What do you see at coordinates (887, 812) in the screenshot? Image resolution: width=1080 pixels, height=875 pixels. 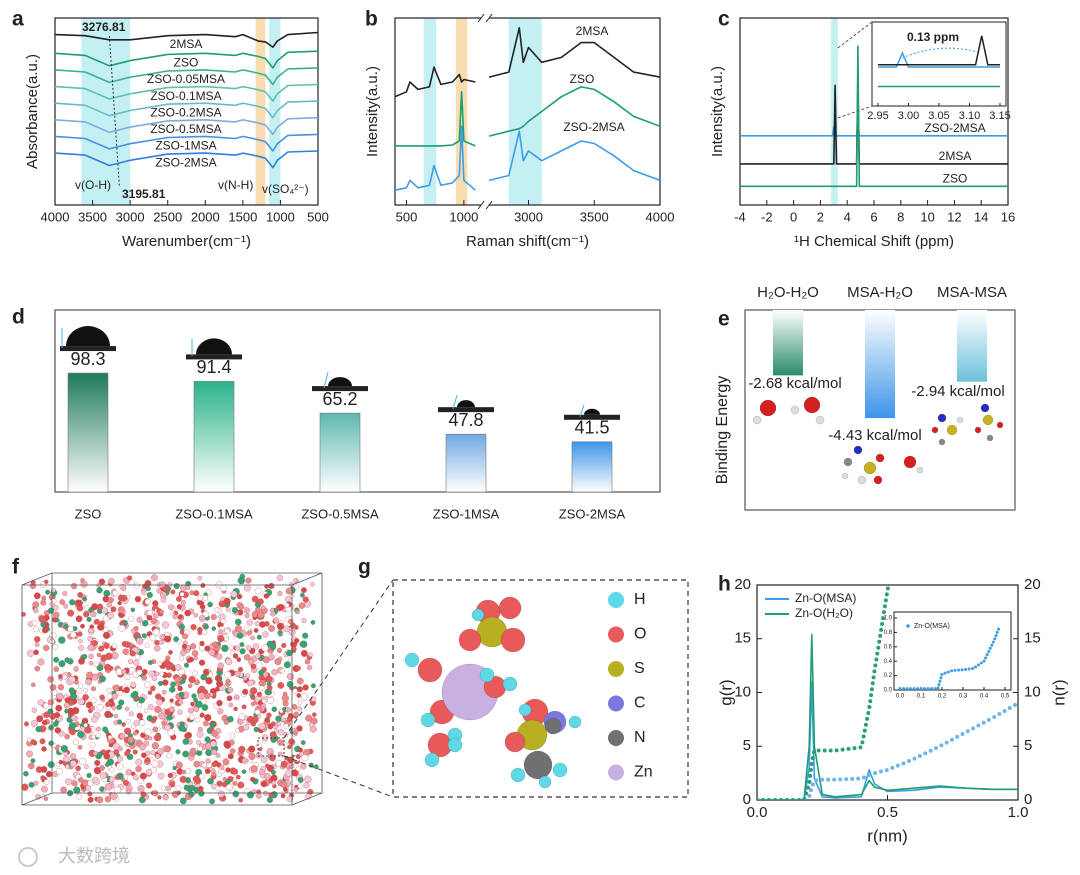 I see `x-tick-label: 0.5` at bounding box center [887, 812].